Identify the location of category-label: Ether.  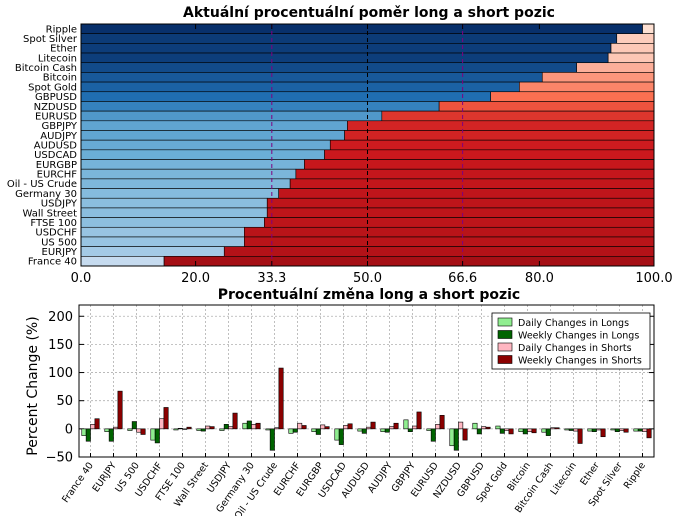
(64, 49).